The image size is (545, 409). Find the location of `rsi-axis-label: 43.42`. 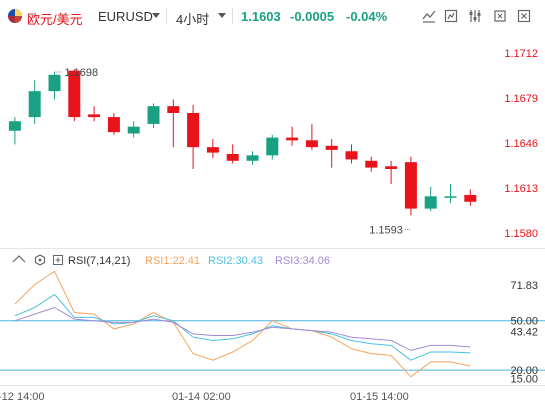

rsi-axis-label: 43.42 is located at coordinates (524, 333).